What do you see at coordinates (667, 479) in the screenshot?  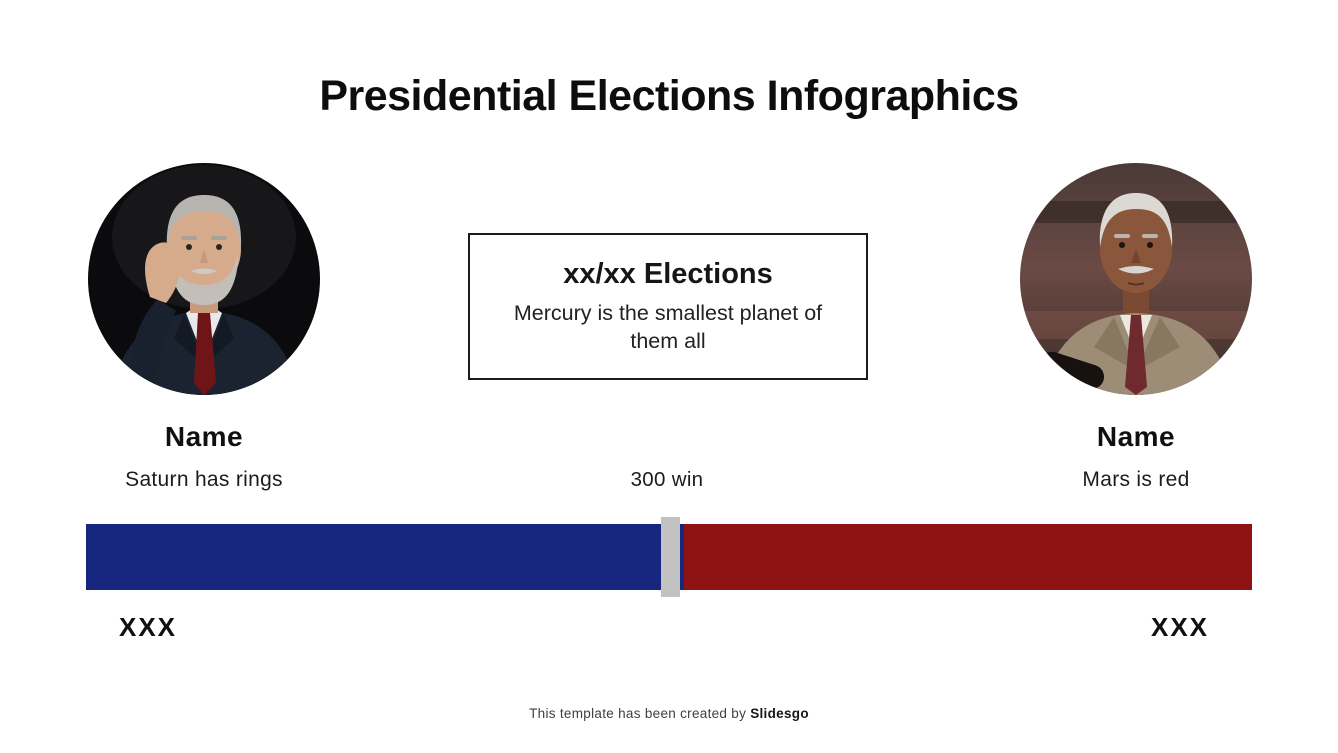 I see `win-threshold-label: 300 win` at bounding box center [667, 479].